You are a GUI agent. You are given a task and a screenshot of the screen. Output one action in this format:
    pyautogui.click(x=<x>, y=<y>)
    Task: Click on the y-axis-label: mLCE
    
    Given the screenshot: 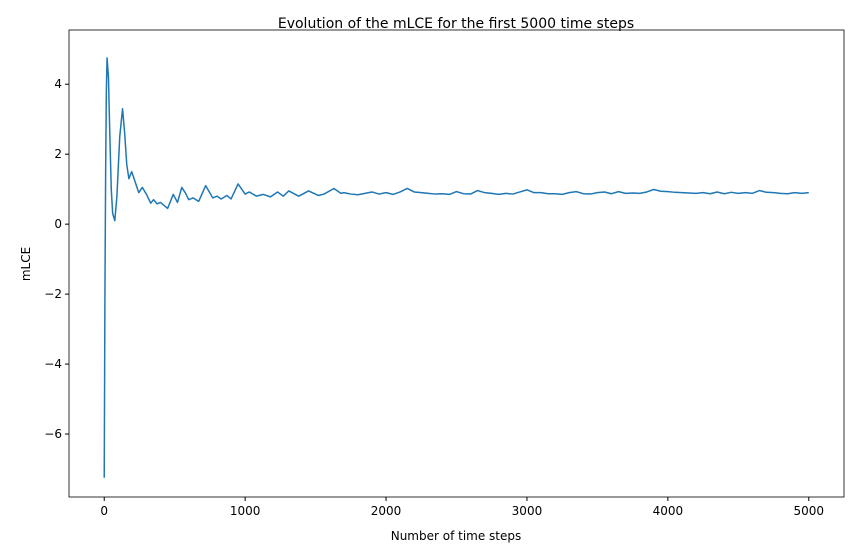 What is the action you would take?
    pyautogui.click(x=26, y=264)
    